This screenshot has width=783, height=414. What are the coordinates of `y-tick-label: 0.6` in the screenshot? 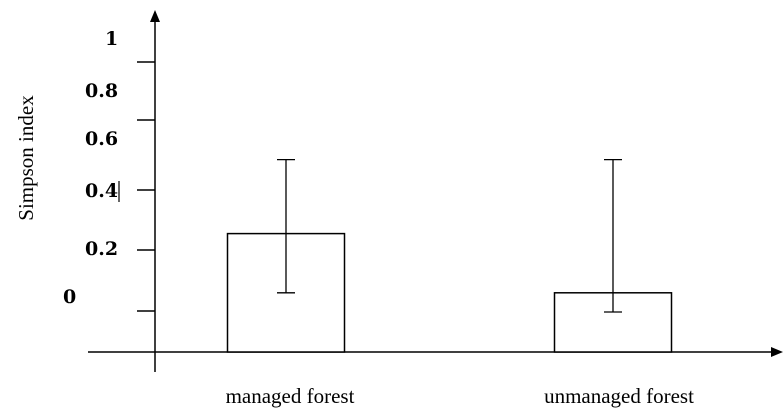 It's located at (101, 139).